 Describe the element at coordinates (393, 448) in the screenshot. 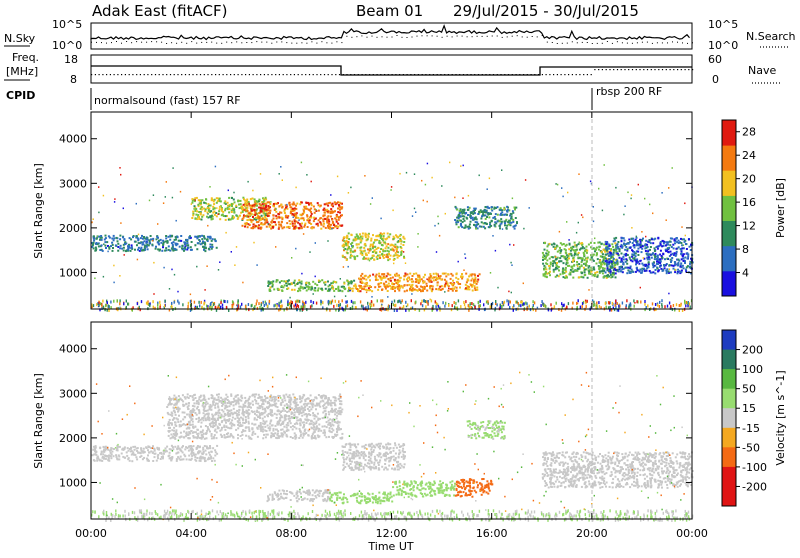

I see `velocity-echo-cells` at that location.